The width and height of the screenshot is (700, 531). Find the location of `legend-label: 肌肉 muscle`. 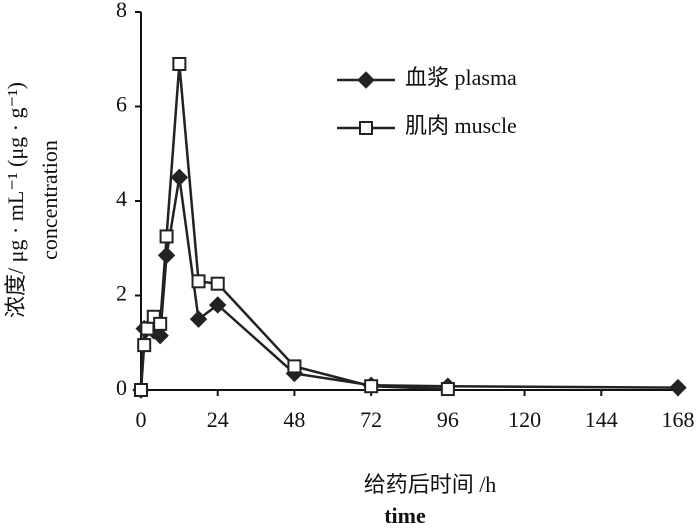

legend-label: 肌肉 muscle is located at coordinates (461, 125).